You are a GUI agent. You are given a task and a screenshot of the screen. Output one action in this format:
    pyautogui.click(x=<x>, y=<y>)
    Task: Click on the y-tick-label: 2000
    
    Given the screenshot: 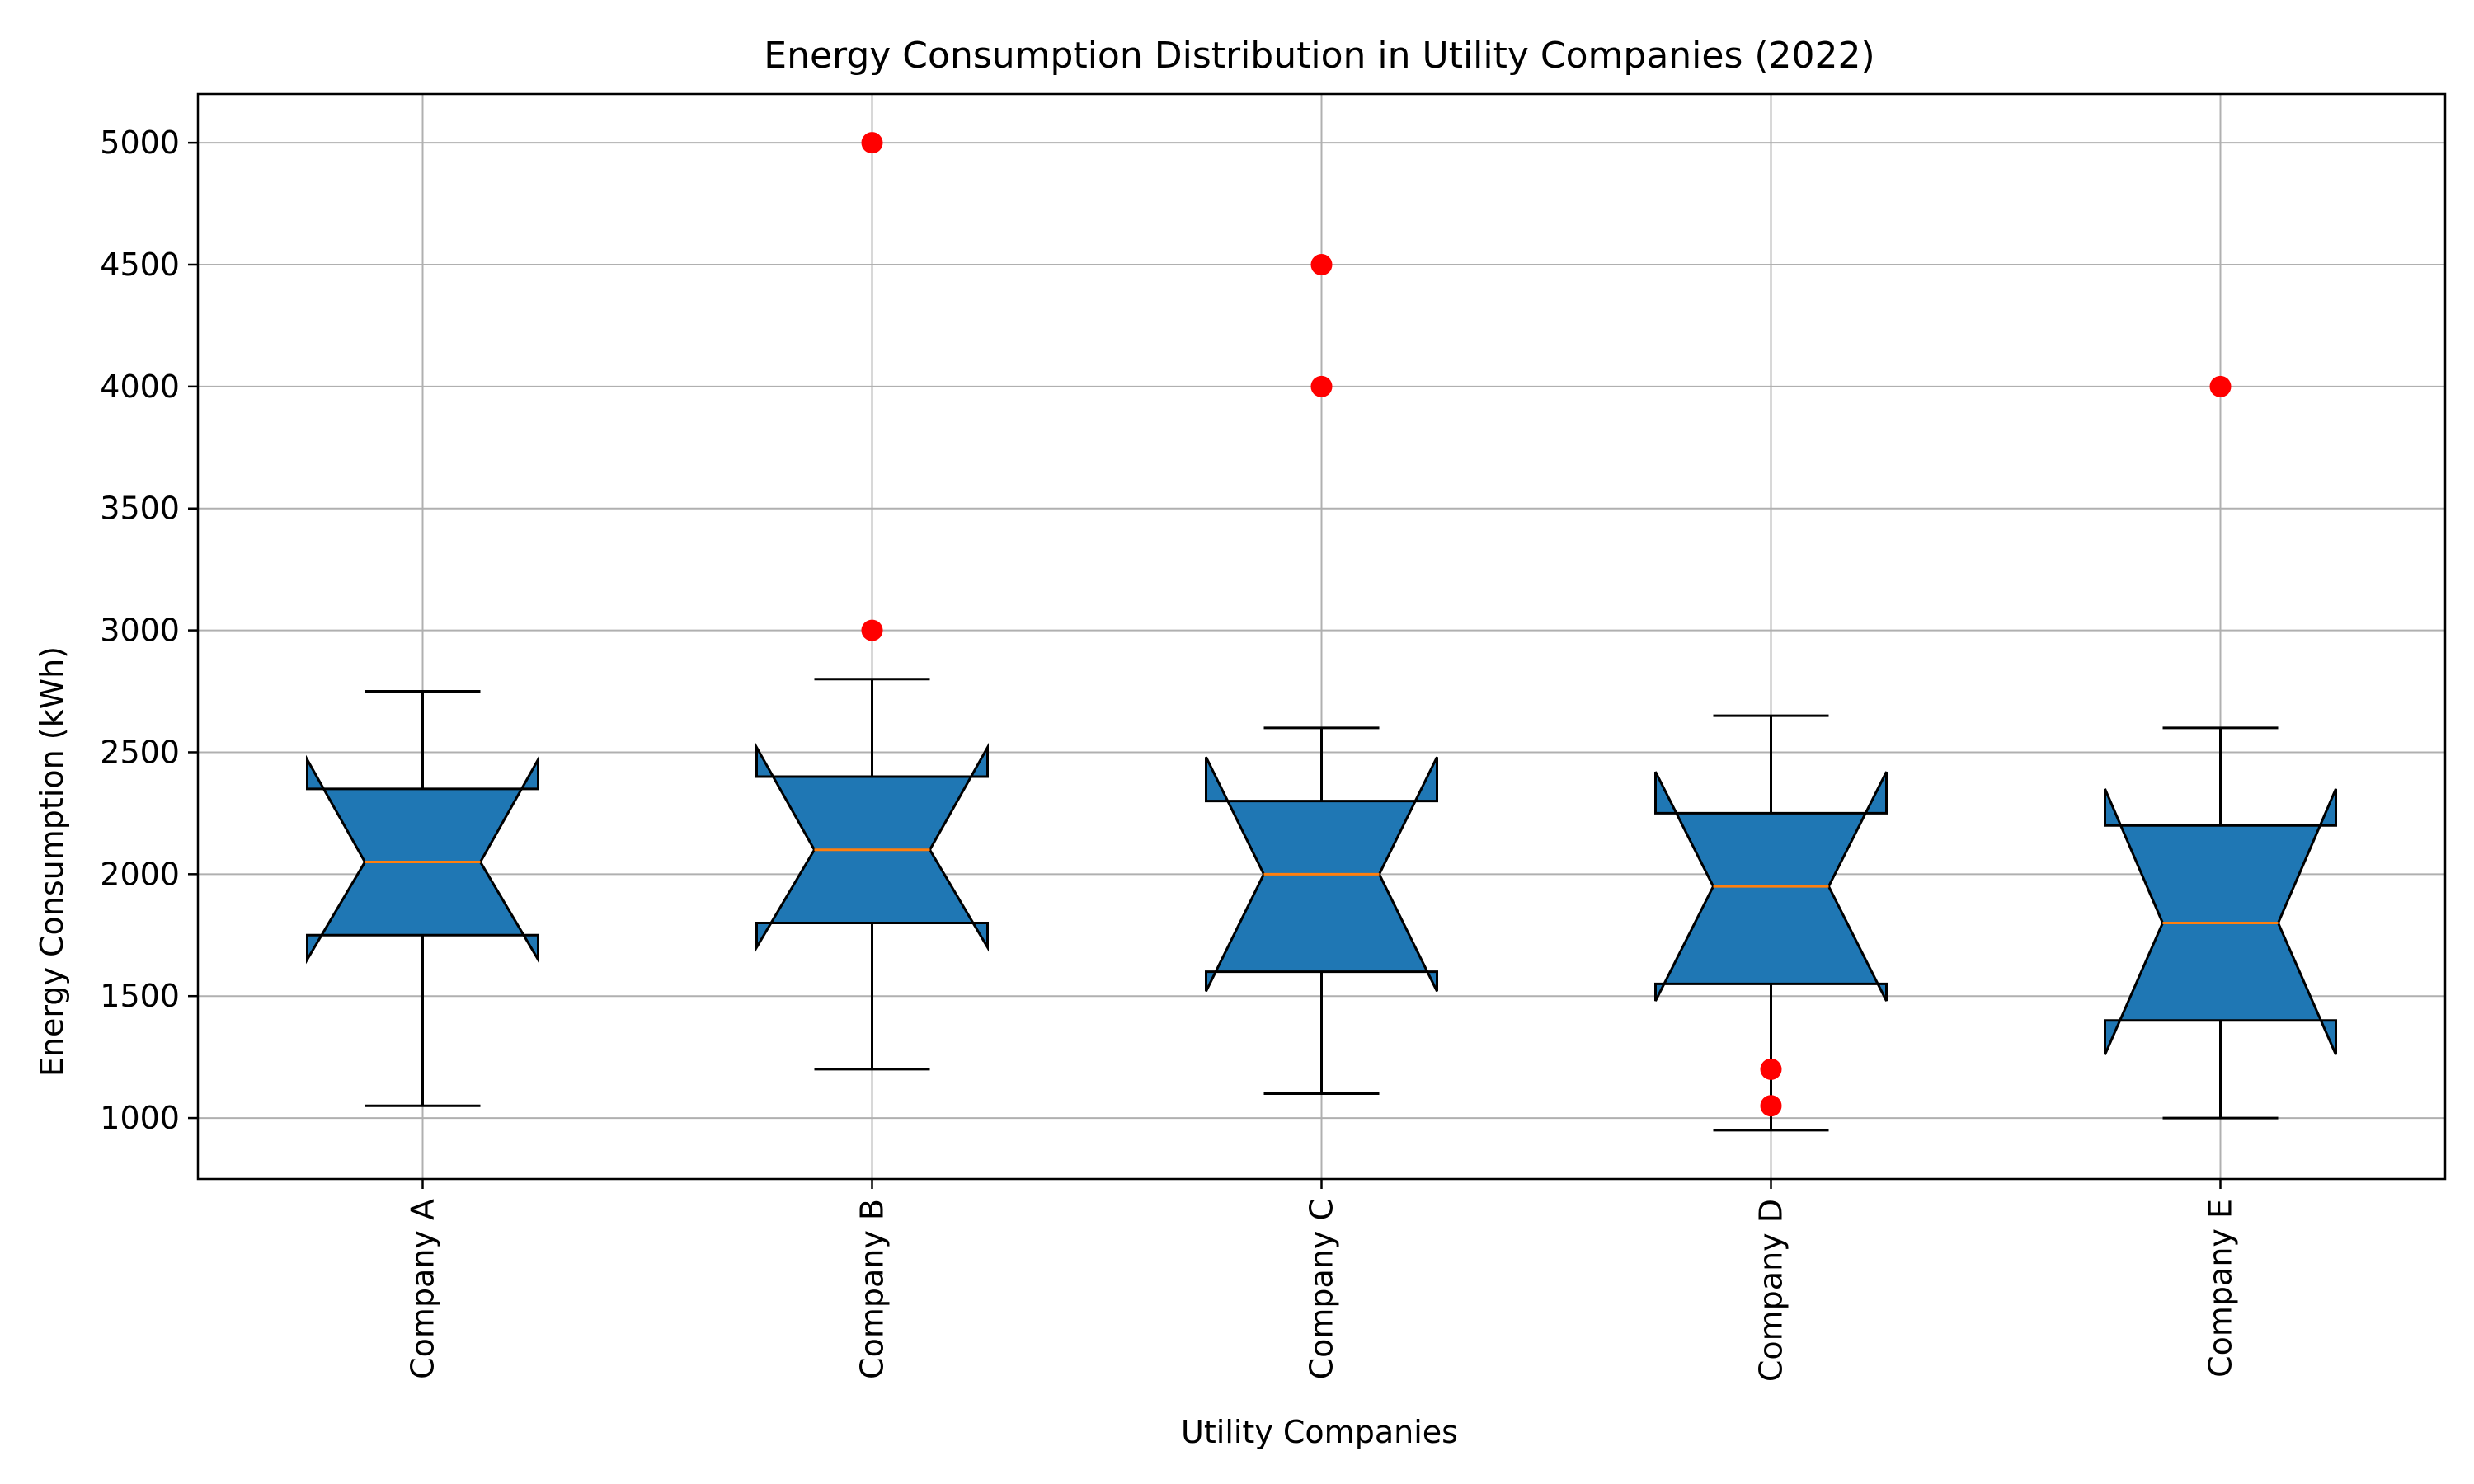 What is the action you would take?
    pyautogui.click(x=140, y=874)
    